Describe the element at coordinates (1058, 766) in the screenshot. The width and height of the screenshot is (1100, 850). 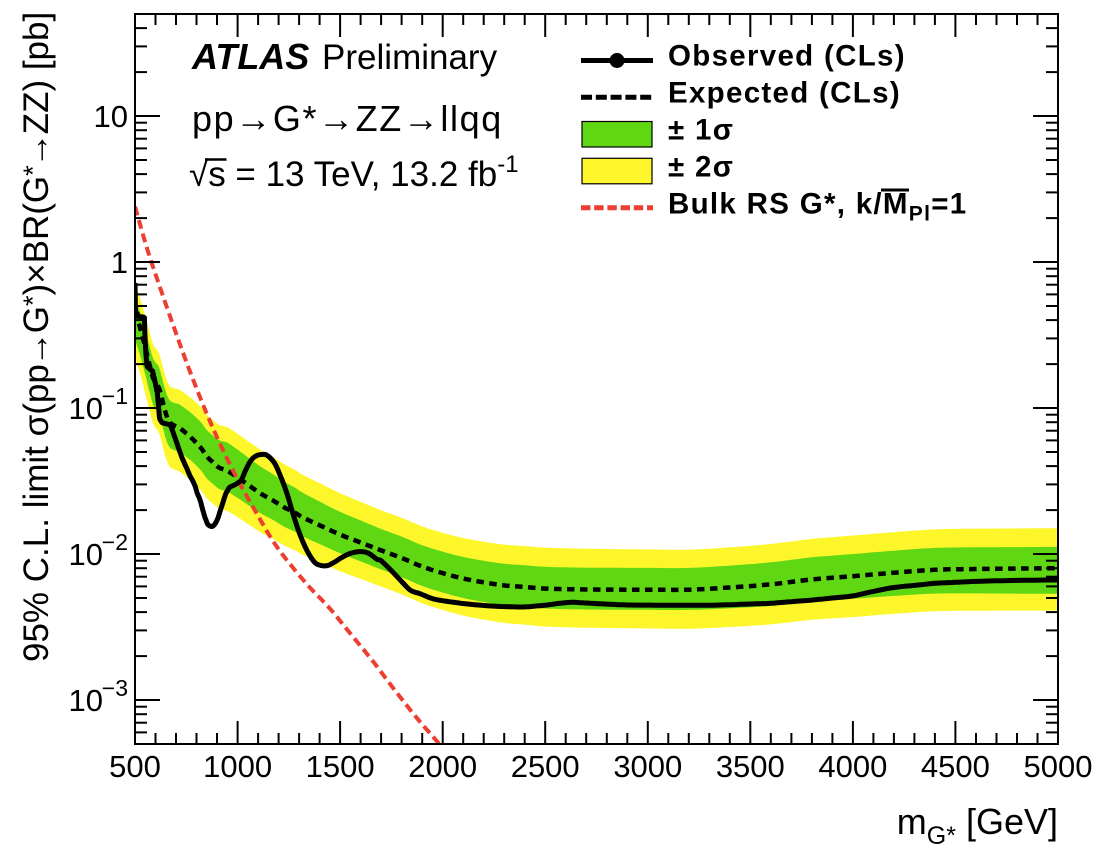
I see `svg-text: 5000` at that location.